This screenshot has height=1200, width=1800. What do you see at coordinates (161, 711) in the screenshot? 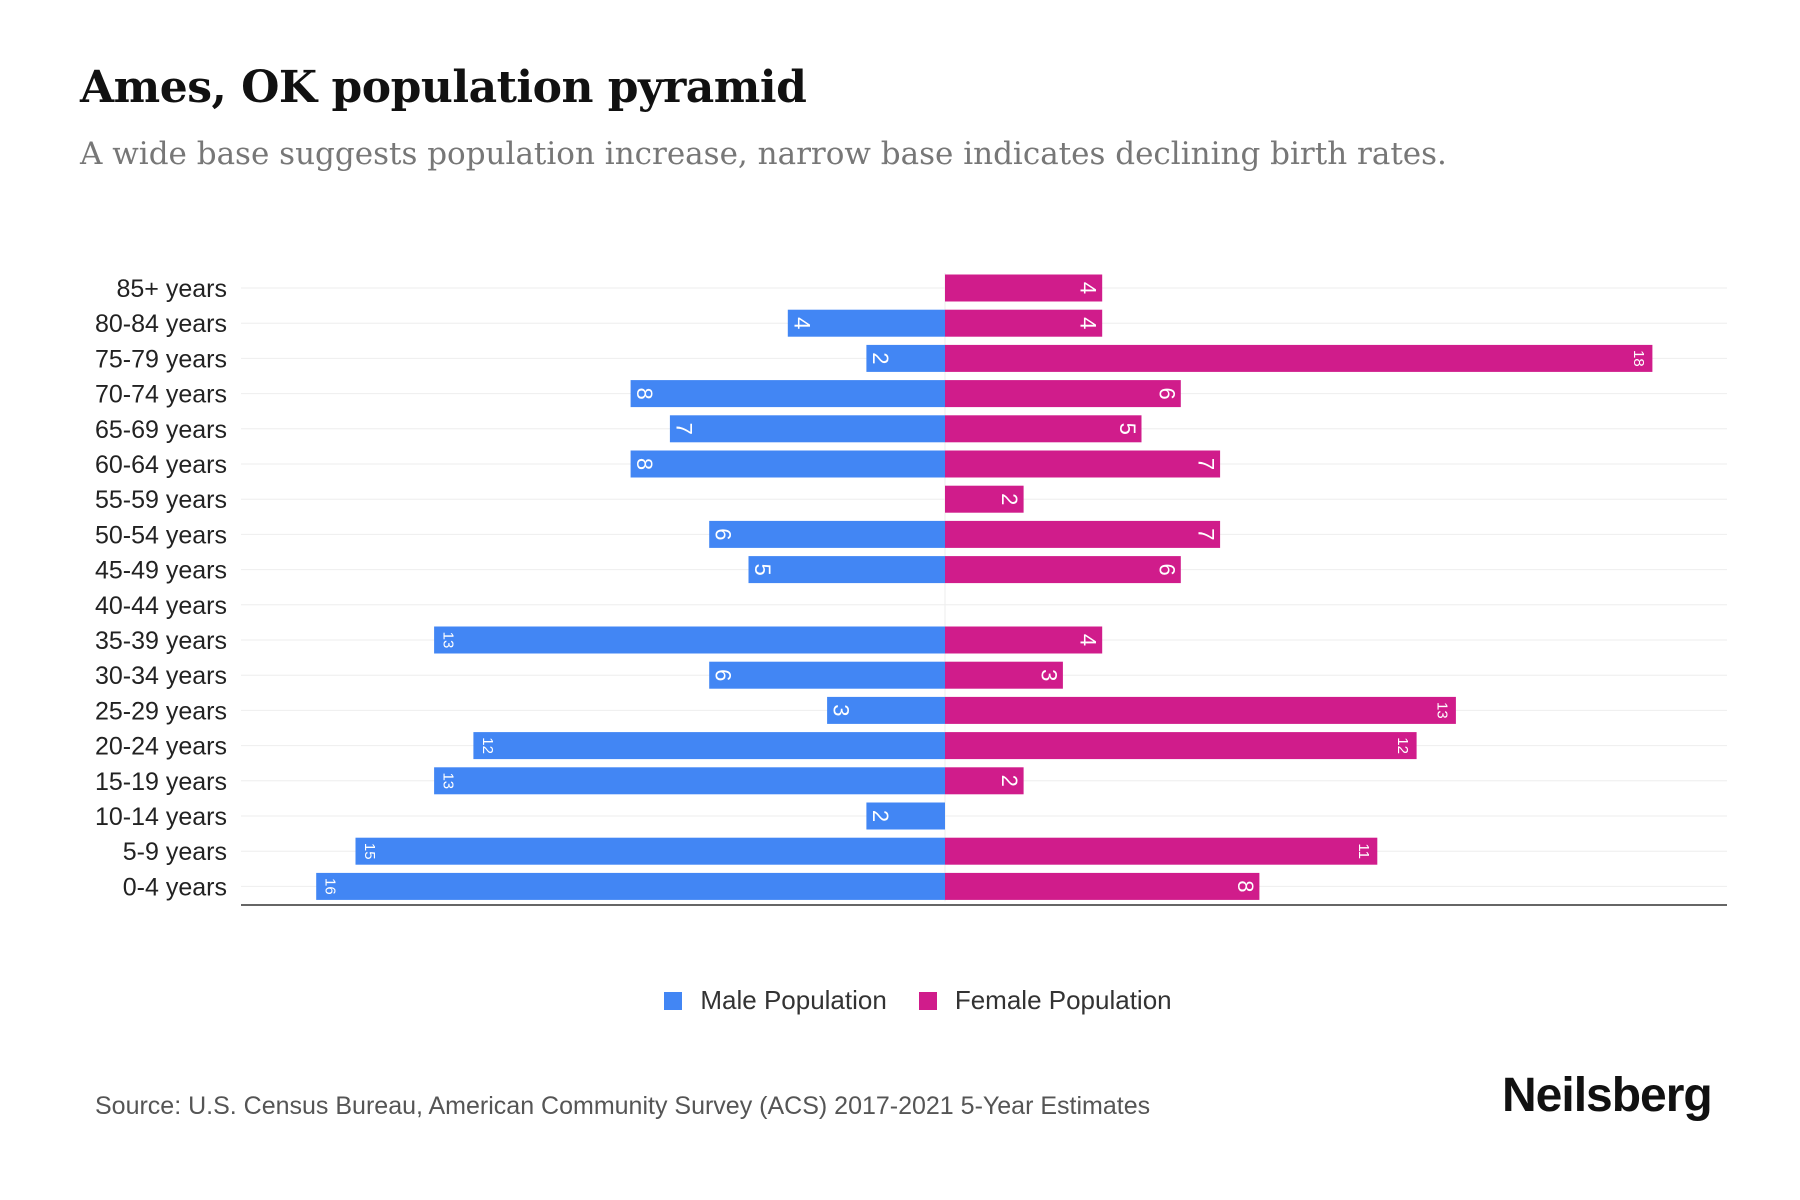
I see `category-label: 25-29 years` at bounding box center [161, 711].